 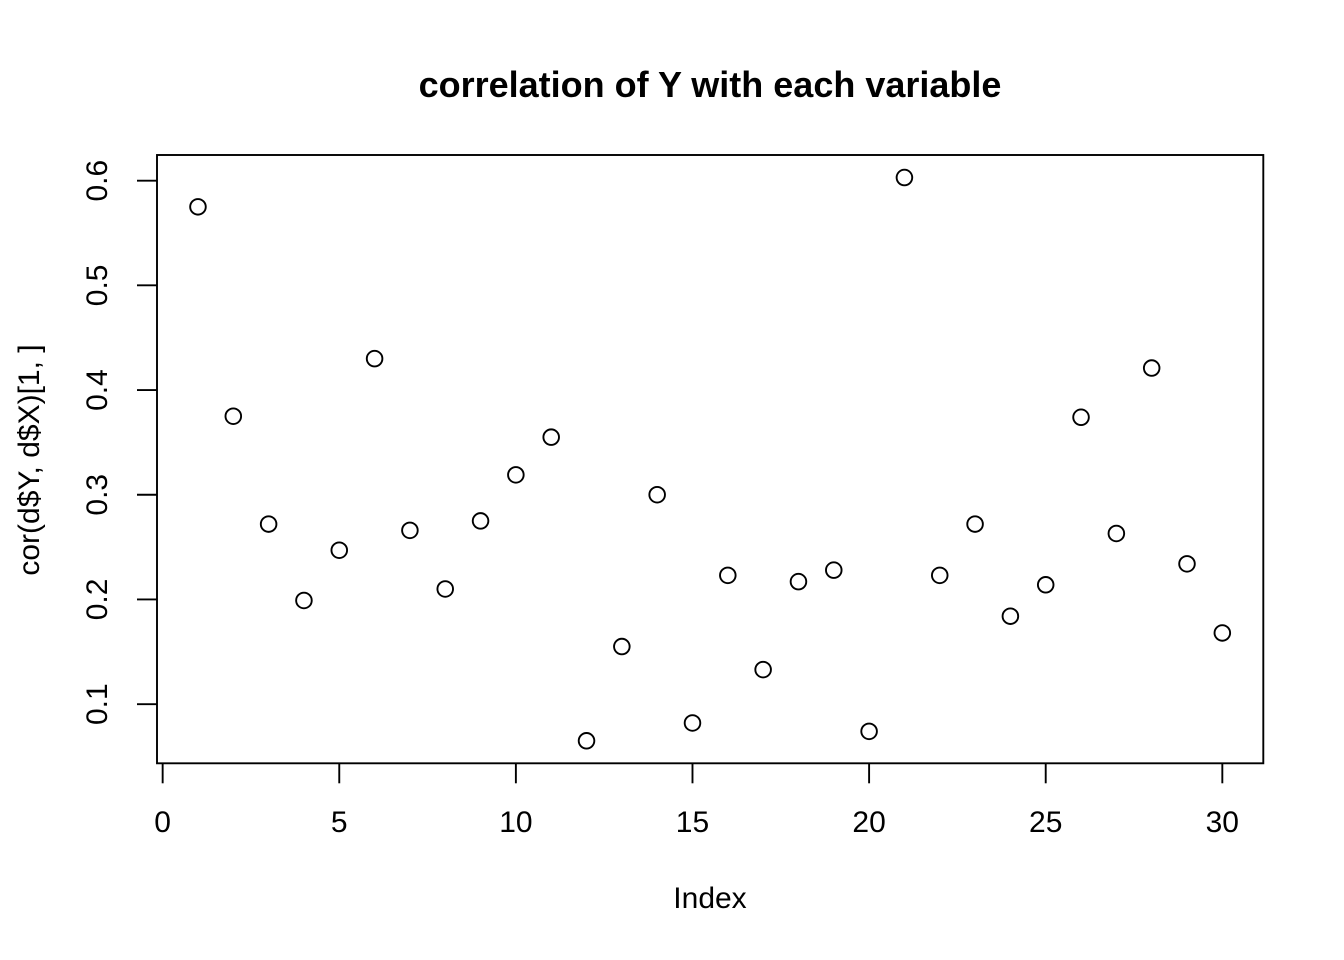 What do you see at coordinates (515, 822) in the screenshot?
I see `x-axis-tick-label: 10` at bounding box center [515, 822].